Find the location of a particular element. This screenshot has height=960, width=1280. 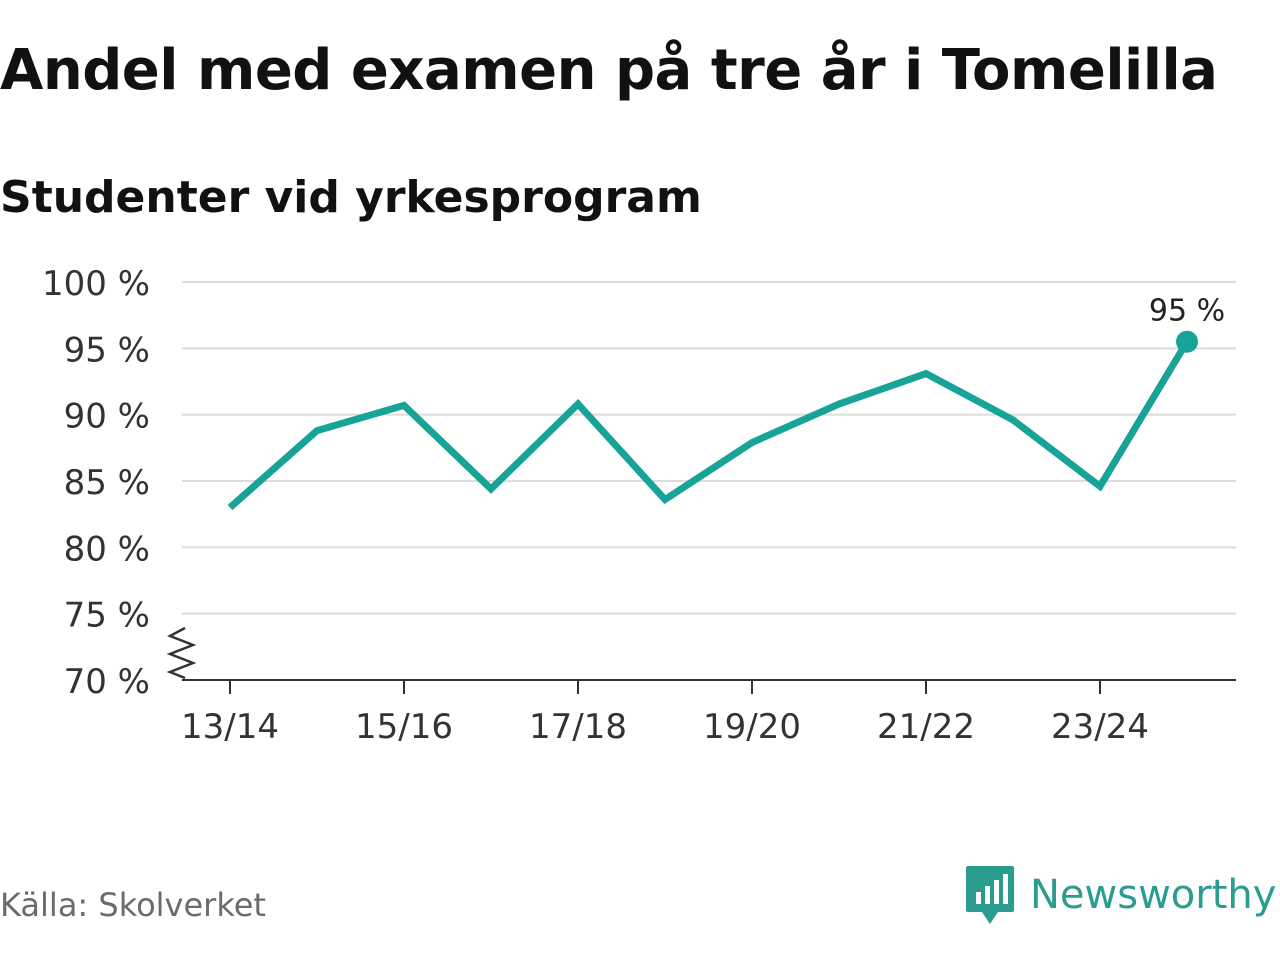

y-tick-label: 100 % is located at coordinates (96, 284).